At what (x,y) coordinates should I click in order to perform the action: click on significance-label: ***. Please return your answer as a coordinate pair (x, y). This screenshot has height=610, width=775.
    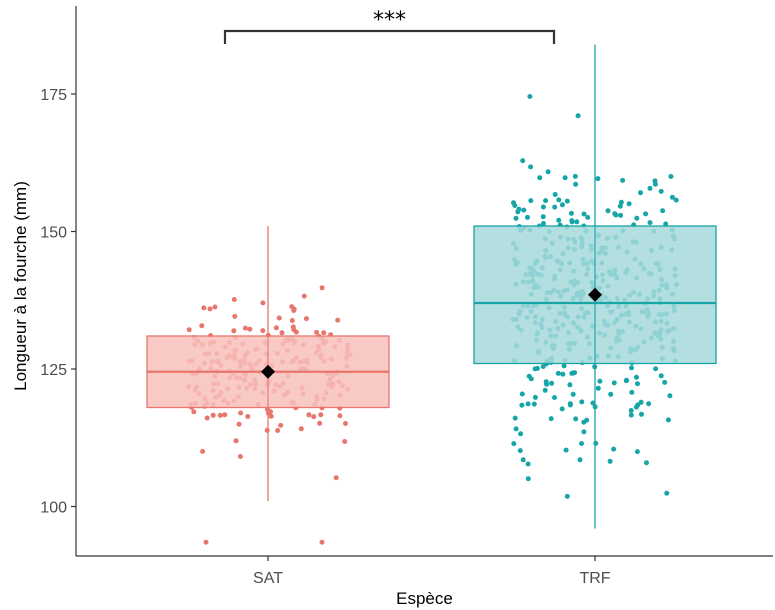
    Looking at the image, I should click on (389, 20).